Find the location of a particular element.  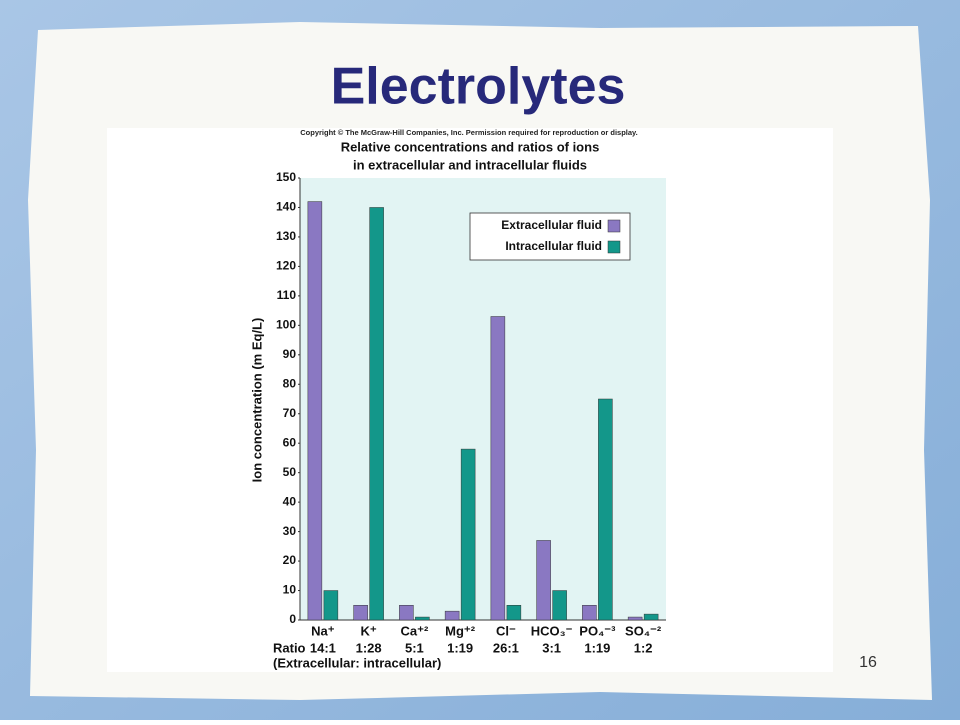

y-tick-label: 120 is located at coordinates (286, 266).